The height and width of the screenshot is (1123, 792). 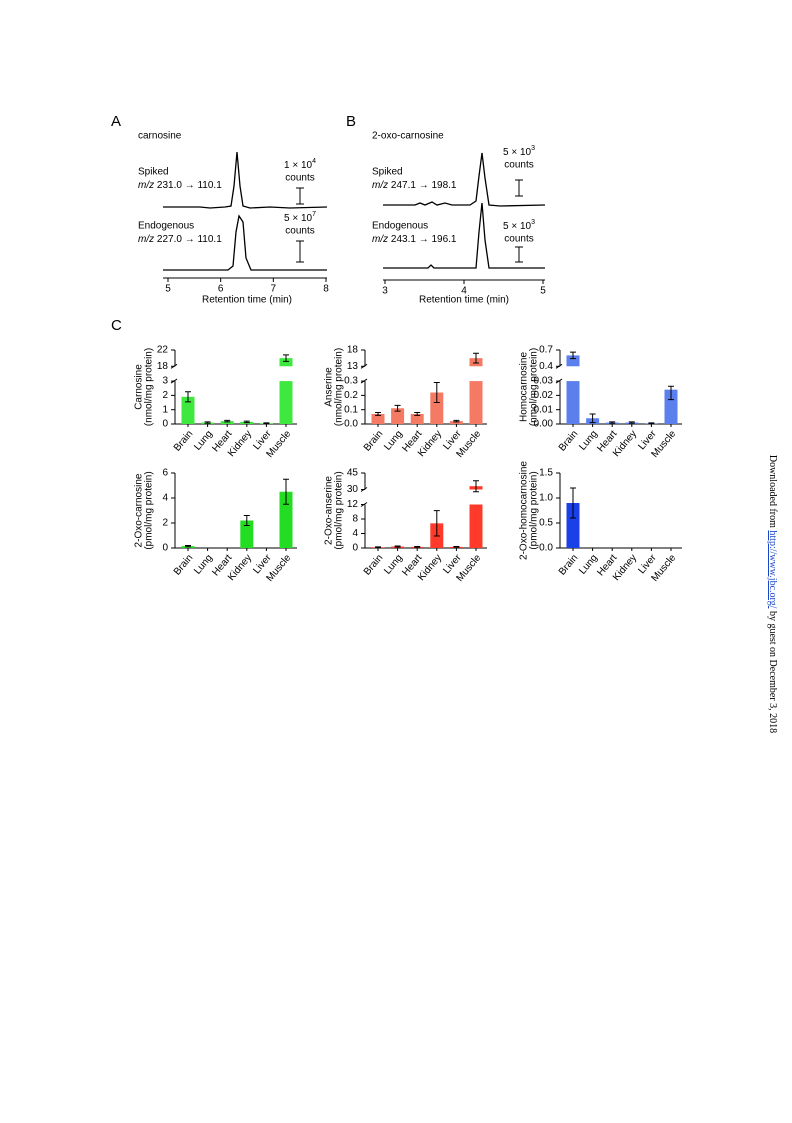 I want to click on ion-transition: 227.0 → 110.1, so click(x=189, y=239).